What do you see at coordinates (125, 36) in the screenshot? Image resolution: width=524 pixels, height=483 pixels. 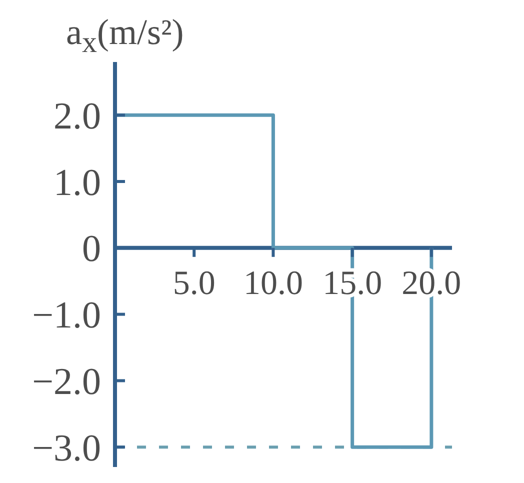 I see `y-axis-title: a$_{x}$(m/s²)` at bounding box center [125, 36].